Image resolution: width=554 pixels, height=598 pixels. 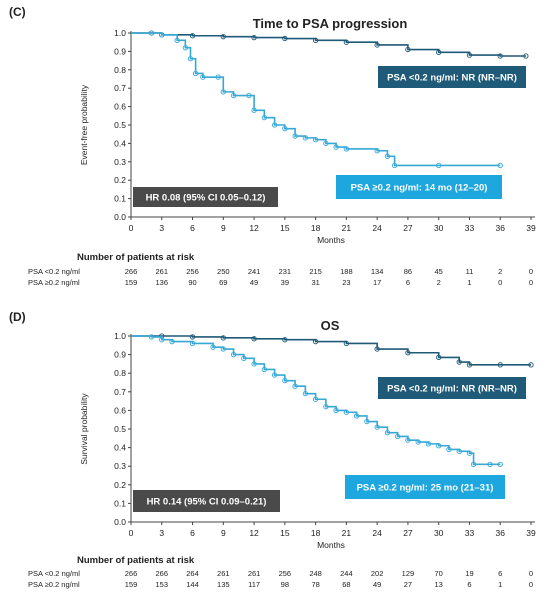 What do you see at coordinates (285, 228) in the screenshot?
I see `x-tick-label: 15` at bounding box center [285, 228].